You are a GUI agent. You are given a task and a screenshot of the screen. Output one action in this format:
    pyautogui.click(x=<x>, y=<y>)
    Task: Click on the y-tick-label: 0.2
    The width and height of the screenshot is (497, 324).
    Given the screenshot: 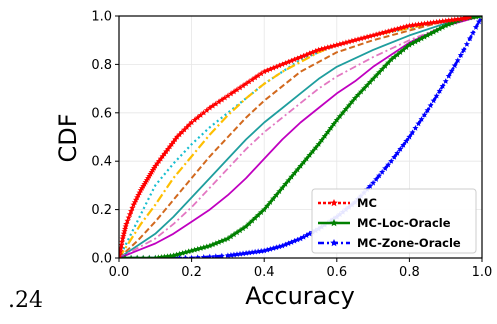 What is the action you would take?
    pyautogui.click(x=101, y=210)
    